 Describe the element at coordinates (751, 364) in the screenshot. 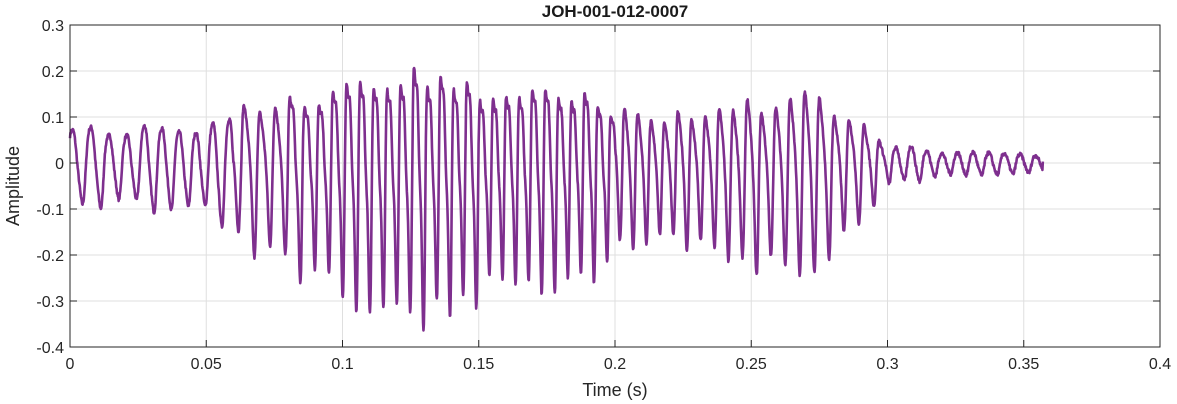

I see `x-tick-label: 0.25` at that location.